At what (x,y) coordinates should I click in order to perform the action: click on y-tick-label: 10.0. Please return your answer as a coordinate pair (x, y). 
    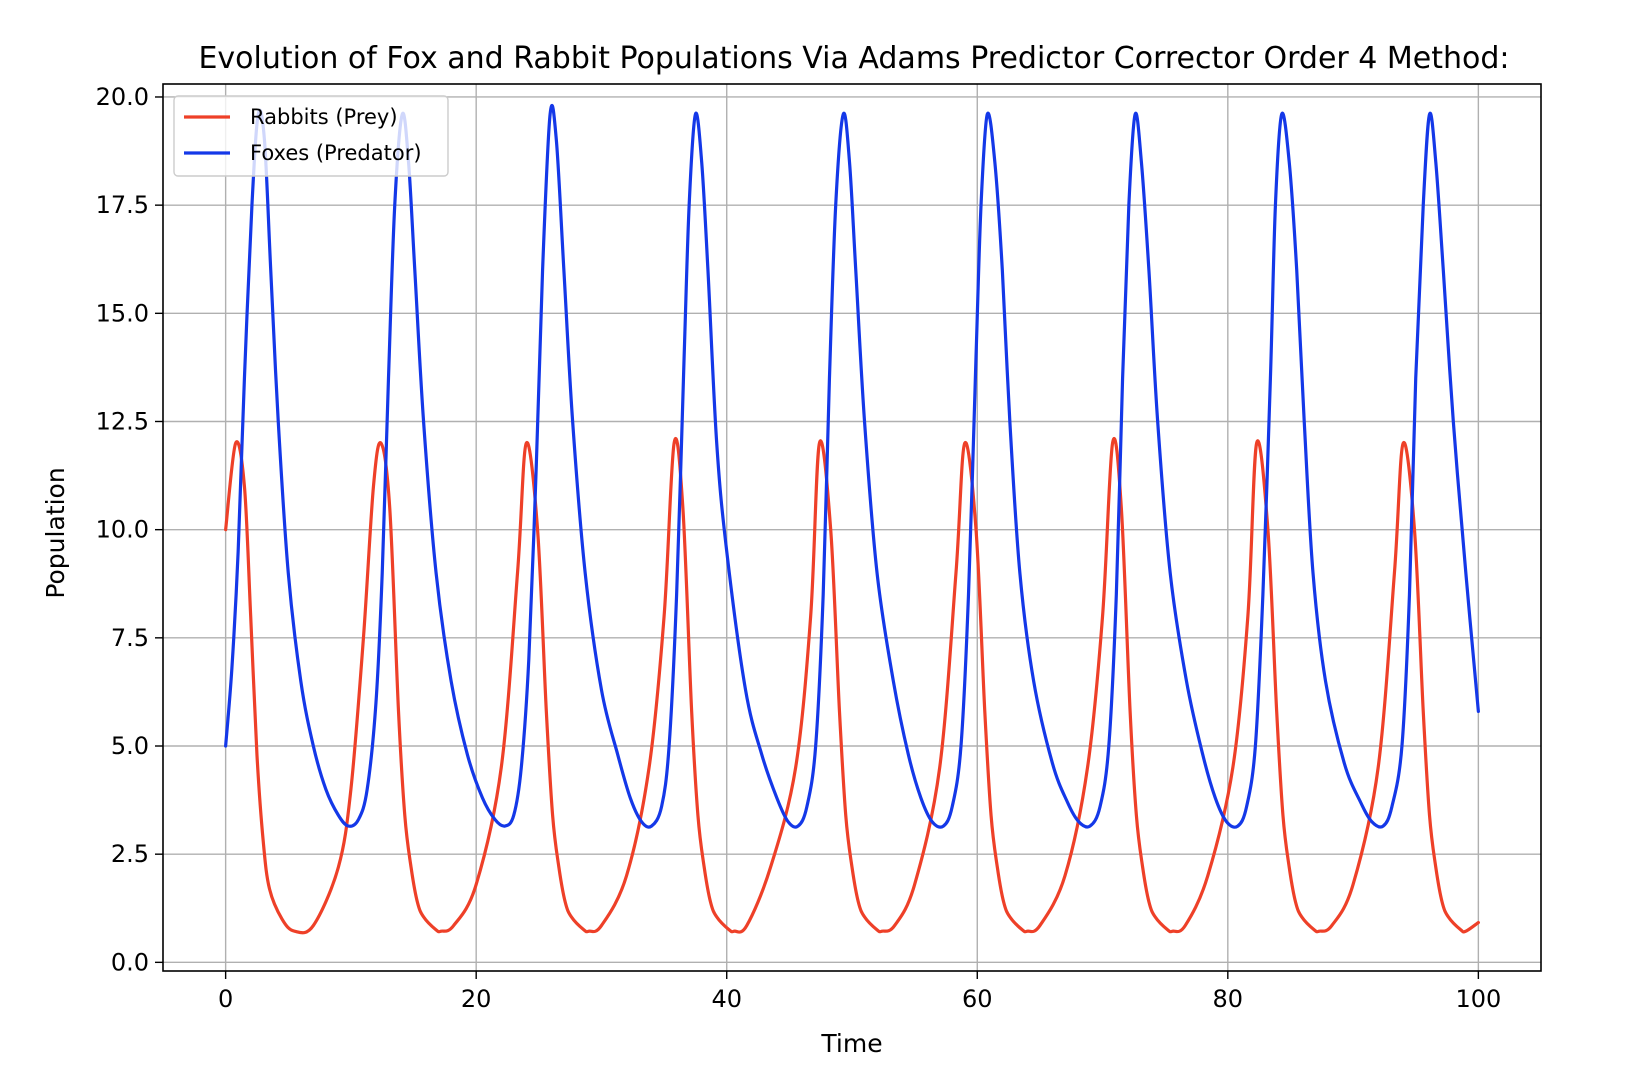
    Looking at the image, I should click on (122, 530).